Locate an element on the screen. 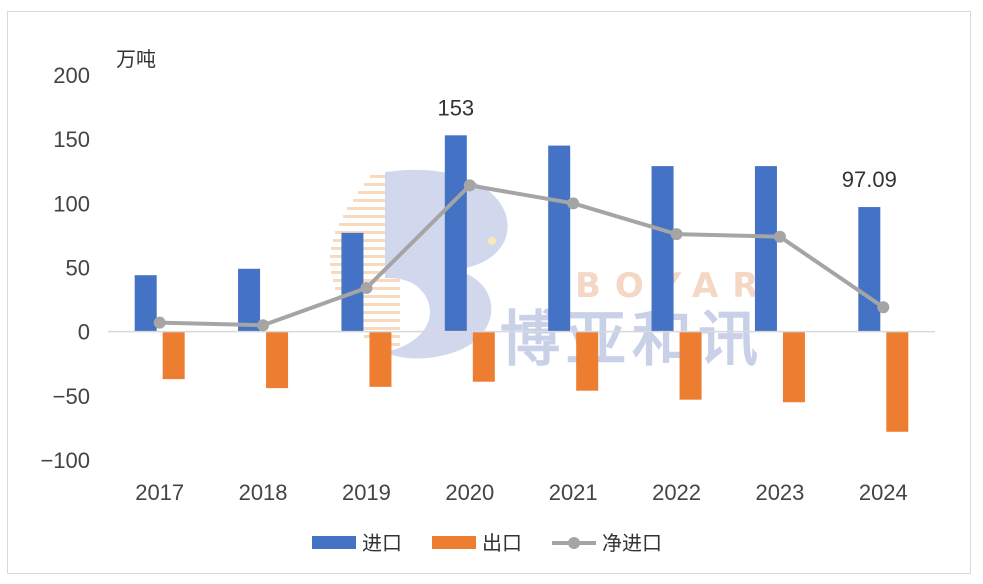  legend-item: 净进口 is located at coordinates (607, 543).